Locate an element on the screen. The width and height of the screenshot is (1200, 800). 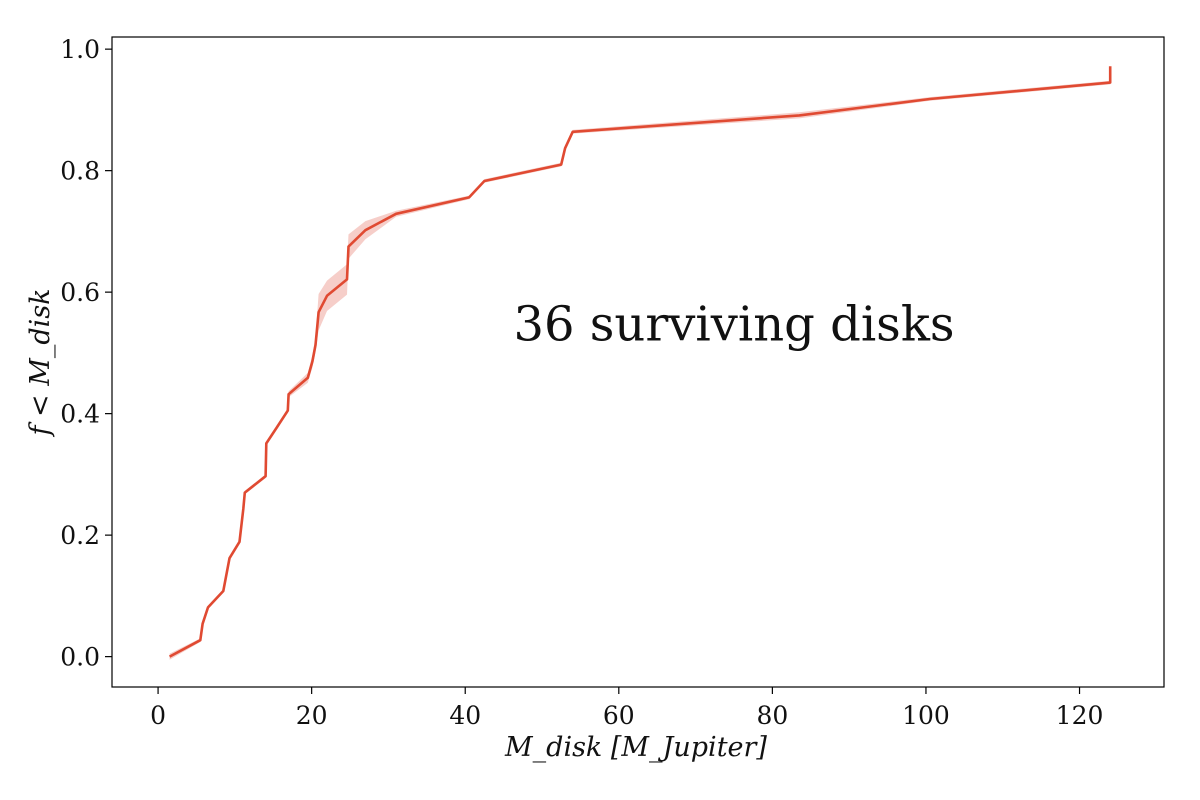
y-tick-label: 0.8 is located at coordinates (80, 171).